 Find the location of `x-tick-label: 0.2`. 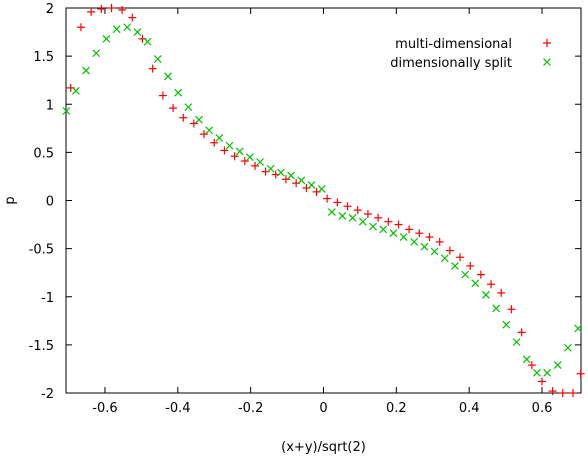

x-tick-label: 0.2 is located at coordinates (396, 408).